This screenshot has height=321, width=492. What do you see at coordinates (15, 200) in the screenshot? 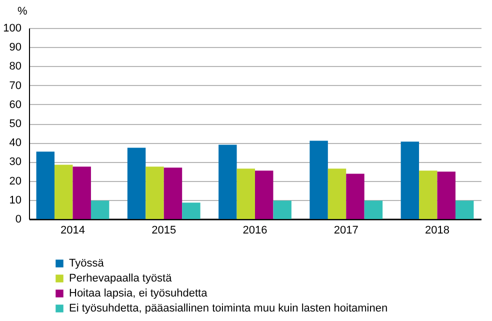
I see `y-tick-label: 10` at bounding box center [15, 200].